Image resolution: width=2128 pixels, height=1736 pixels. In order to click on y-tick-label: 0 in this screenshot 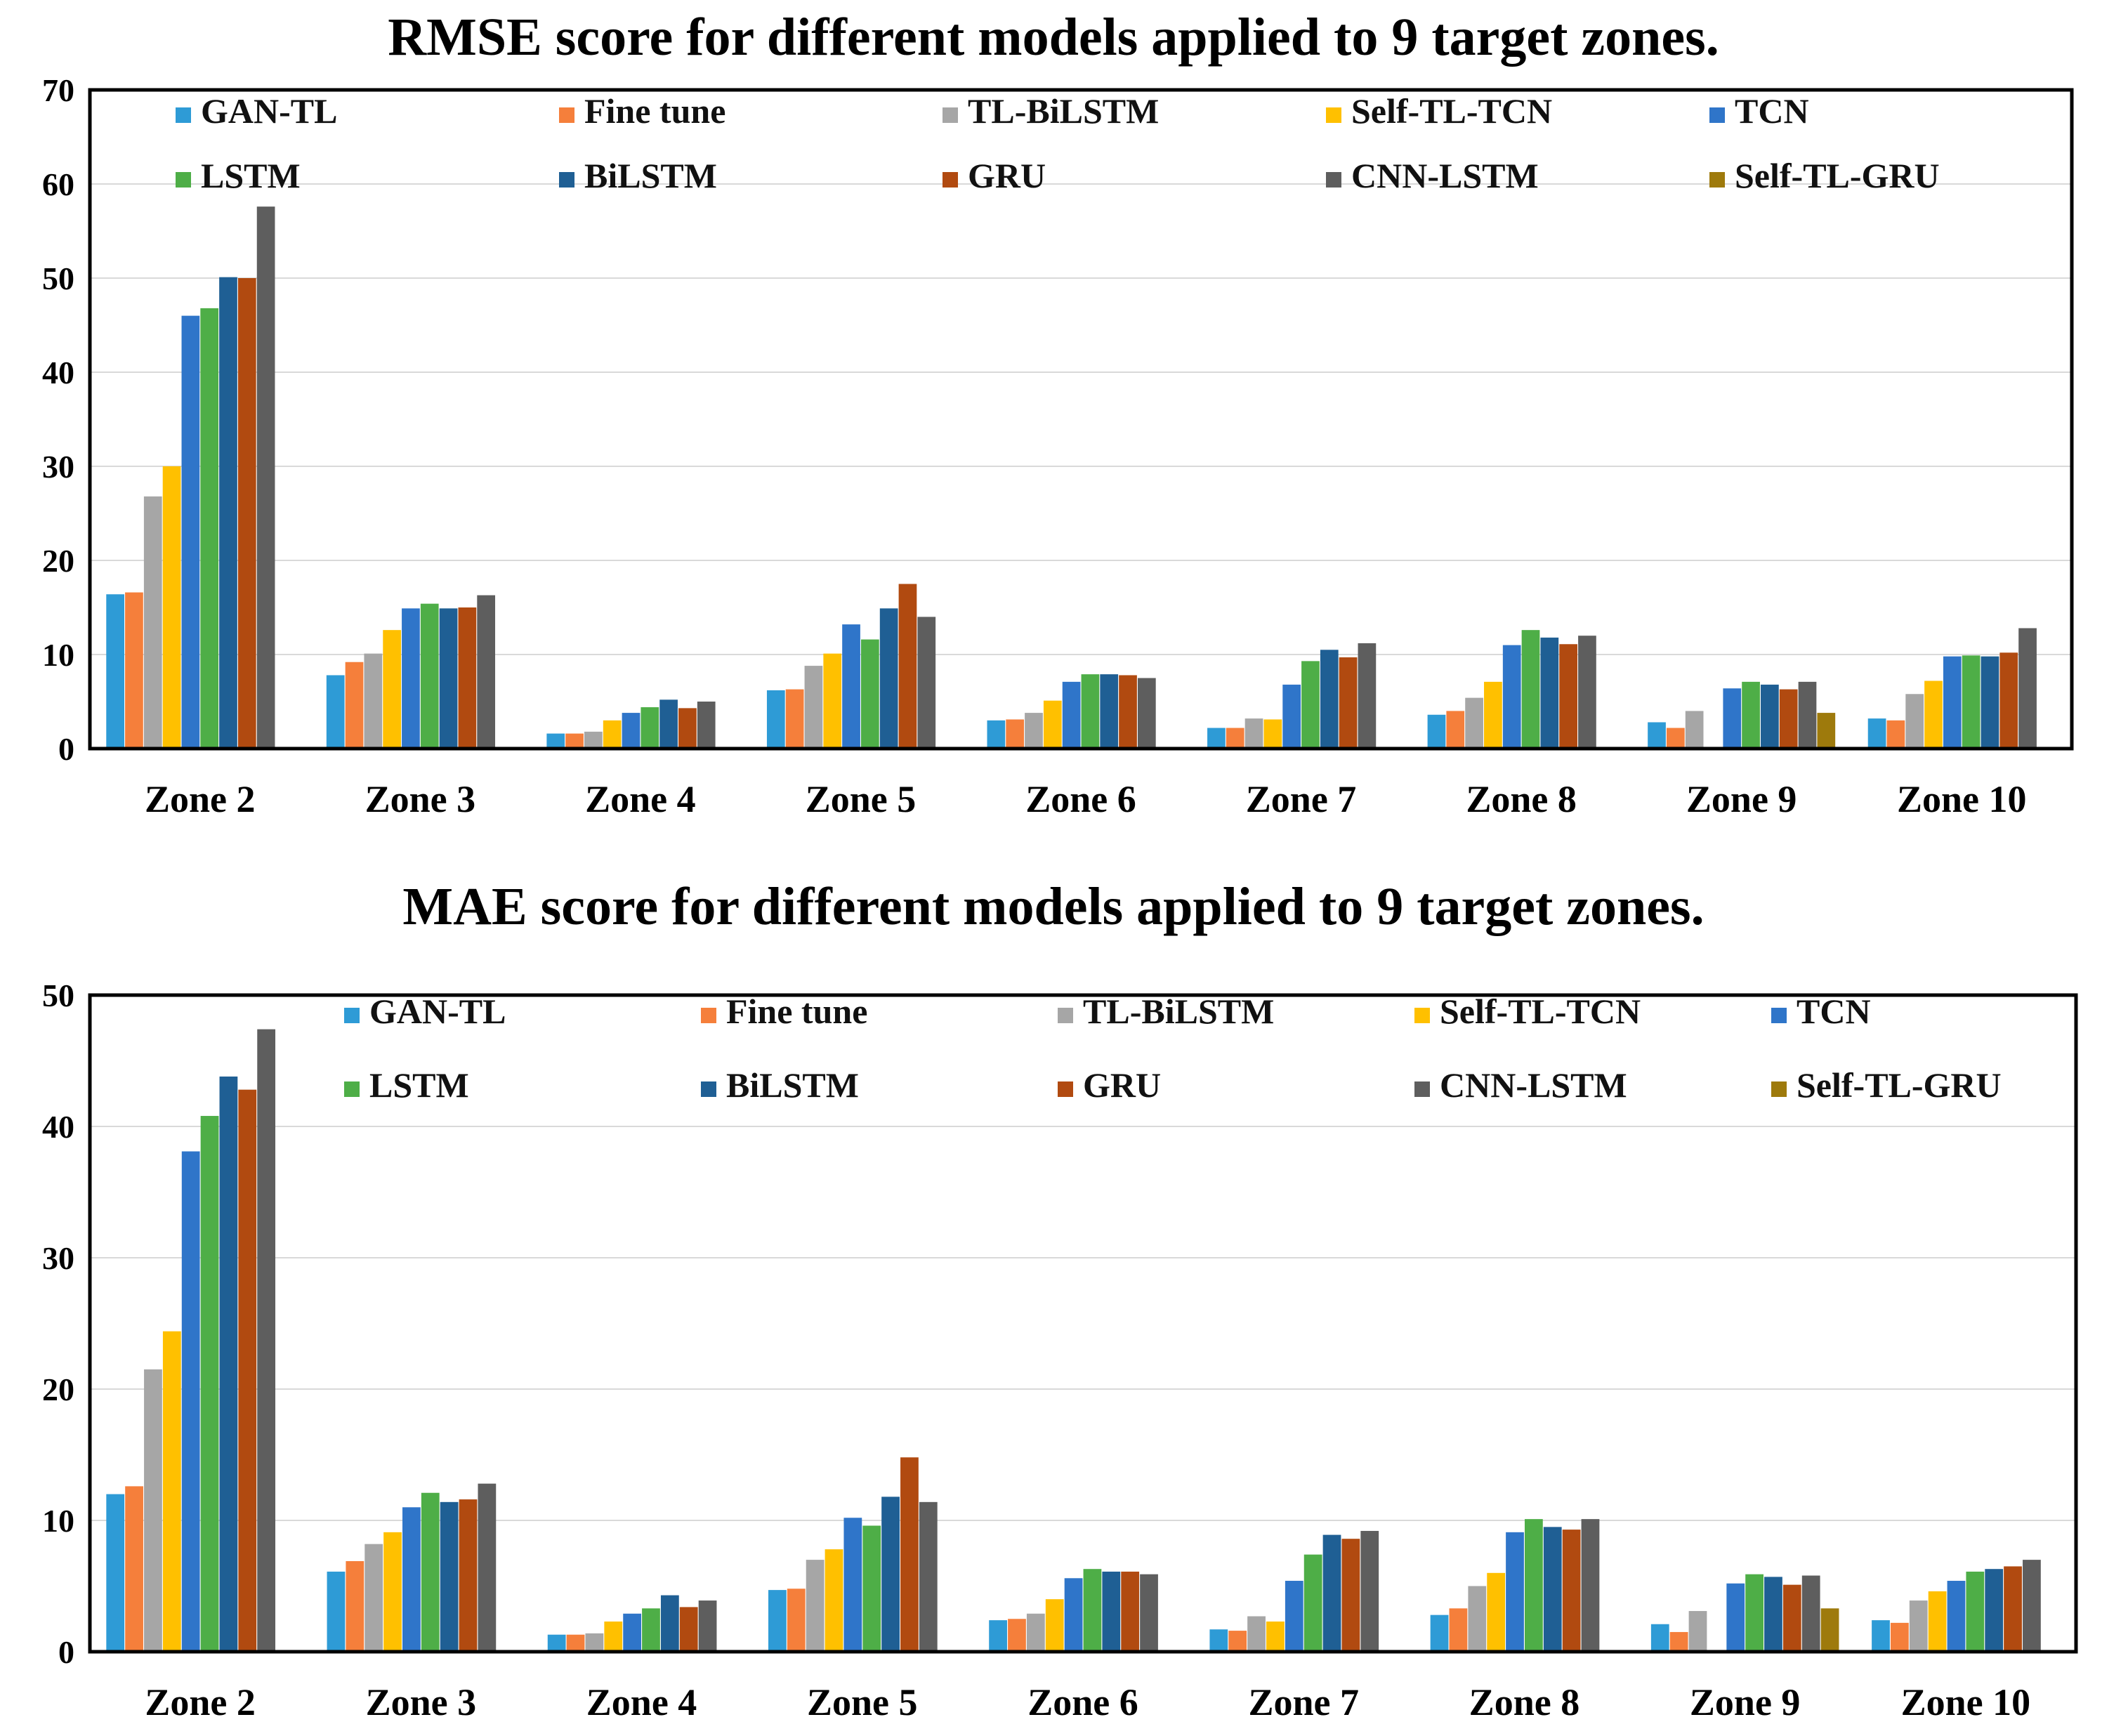, I will do `click(66, 1652)`.